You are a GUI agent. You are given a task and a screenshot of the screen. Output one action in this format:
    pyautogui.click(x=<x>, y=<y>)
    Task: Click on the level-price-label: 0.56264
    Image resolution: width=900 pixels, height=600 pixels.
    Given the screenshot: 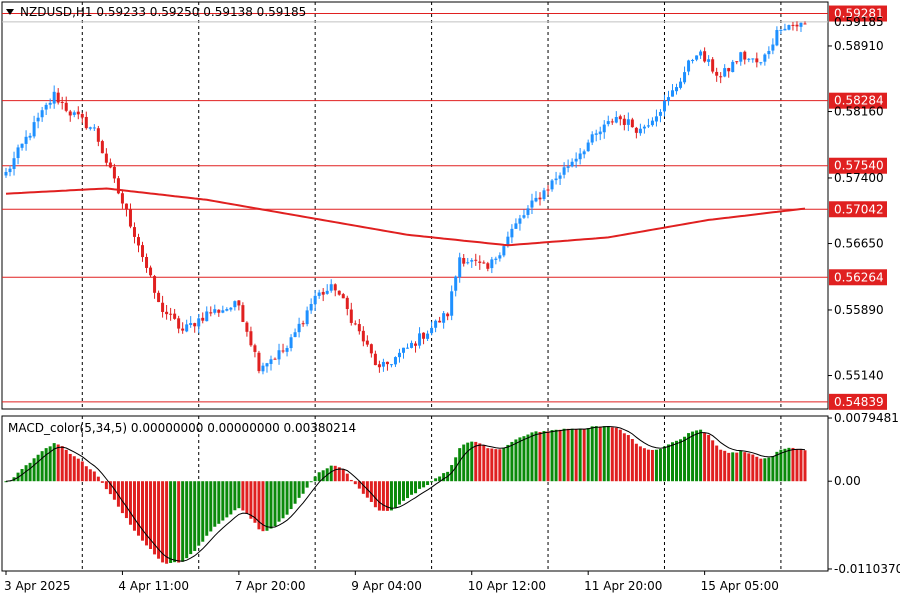 What is the action you would take?
    pyautogui.click(x=859, y=277)
    